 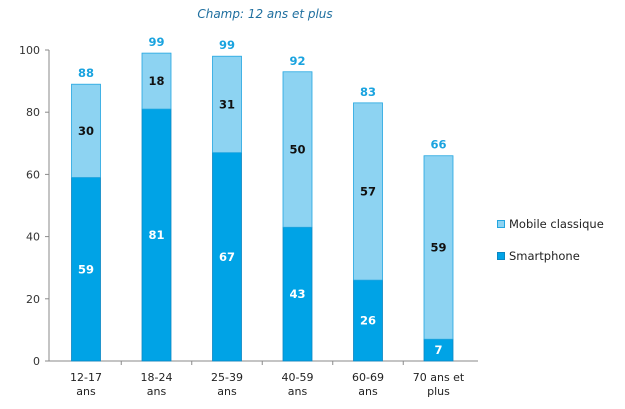 What do you see at coordinates (298, 377) in the screenshot?
I see `x-tick-label: 40-59` at bounding box center [298, 377].